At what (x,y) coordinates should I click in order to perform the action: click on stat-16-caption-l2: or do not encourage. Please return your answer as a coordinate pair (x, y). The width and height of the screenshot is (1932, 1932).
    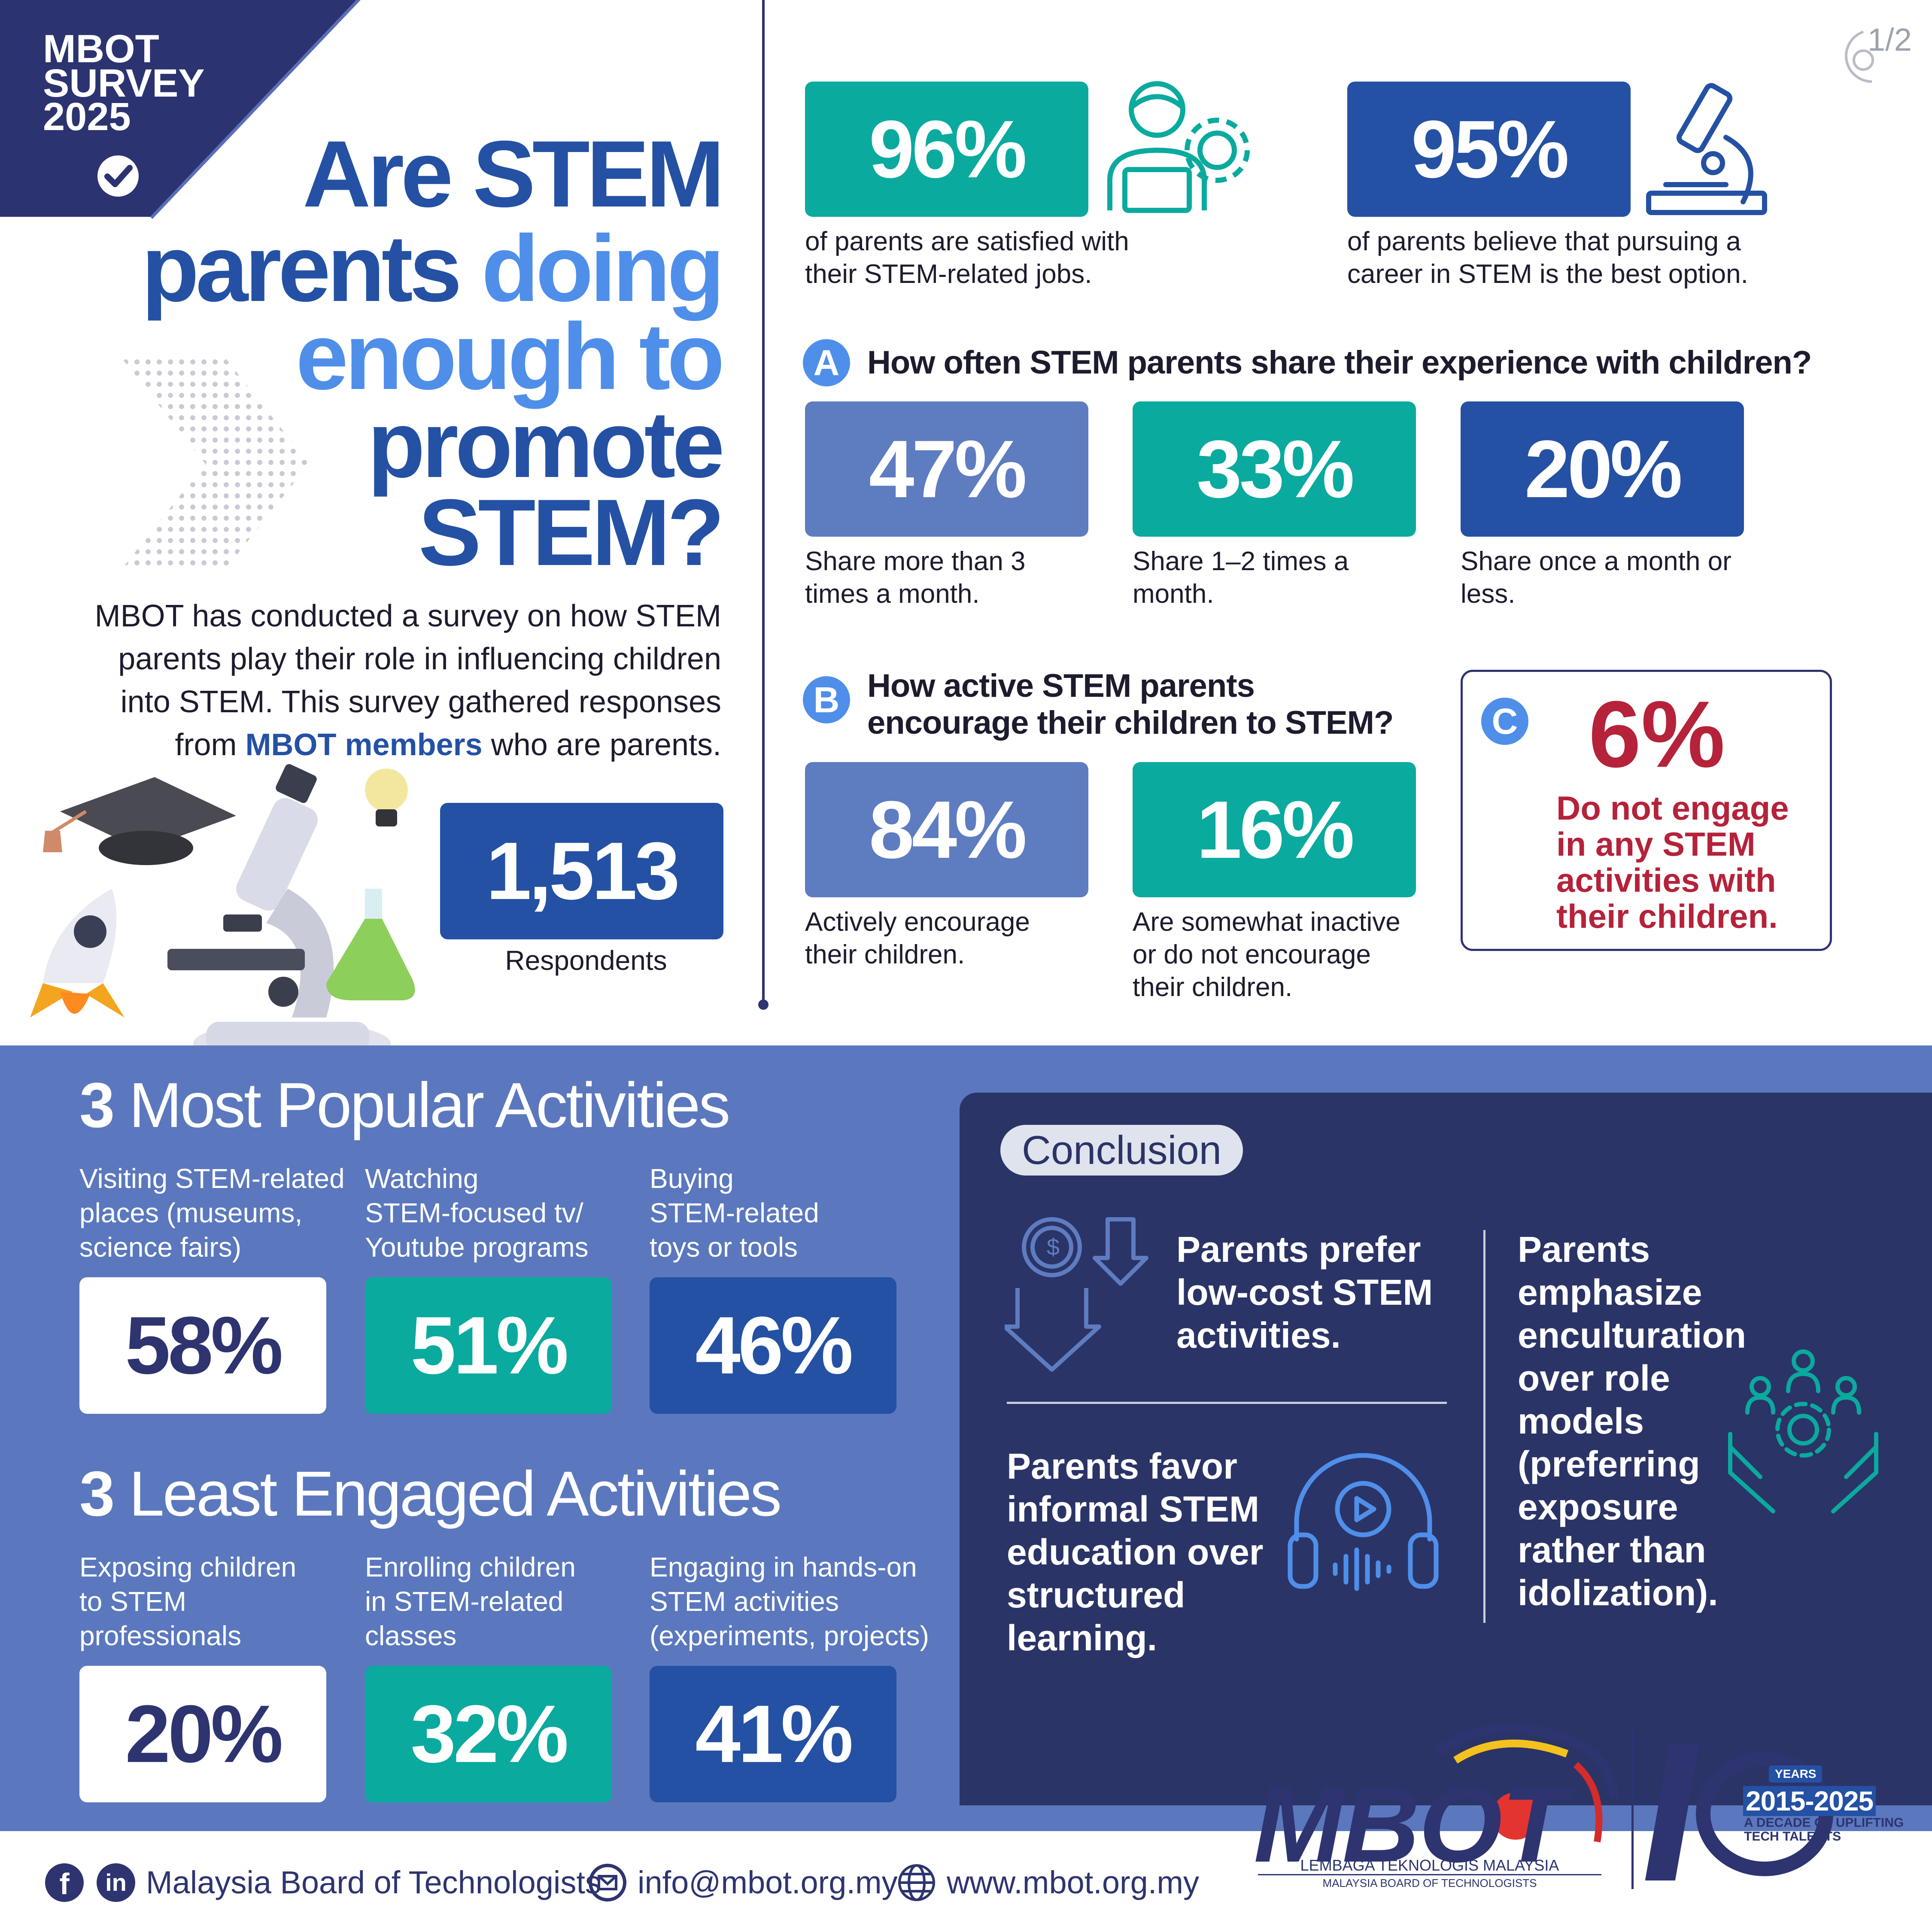
    Looking at the image, I should click on (1252, 954).